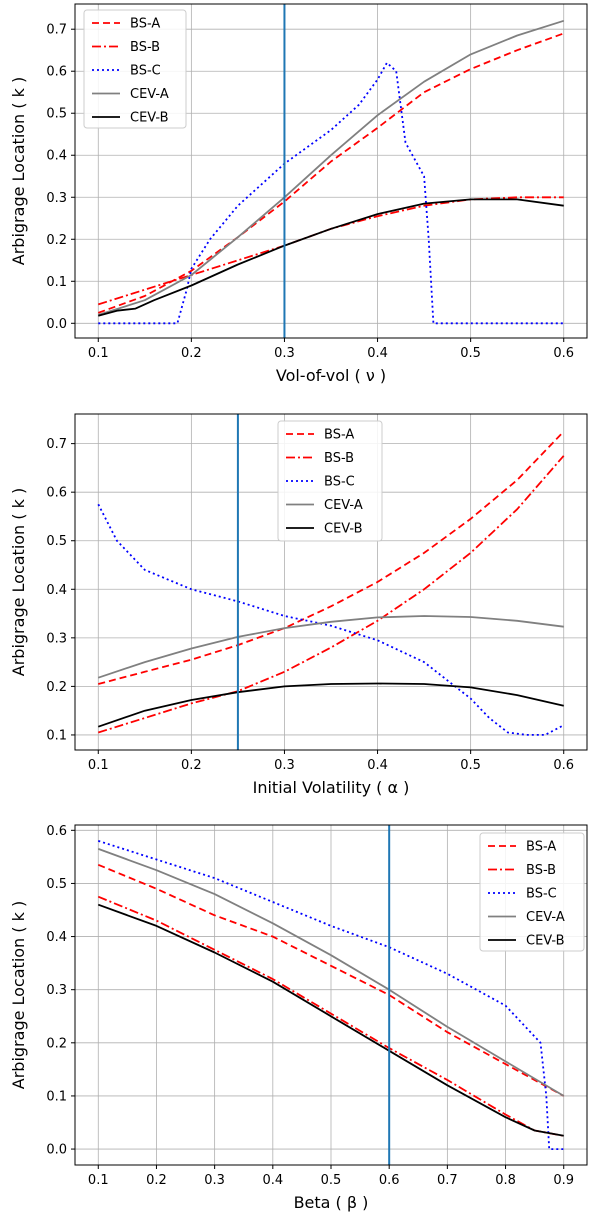 This screenshot has width=589, height=1218. I want to click on x-tick-label: 0.9, so click(563, 1180).